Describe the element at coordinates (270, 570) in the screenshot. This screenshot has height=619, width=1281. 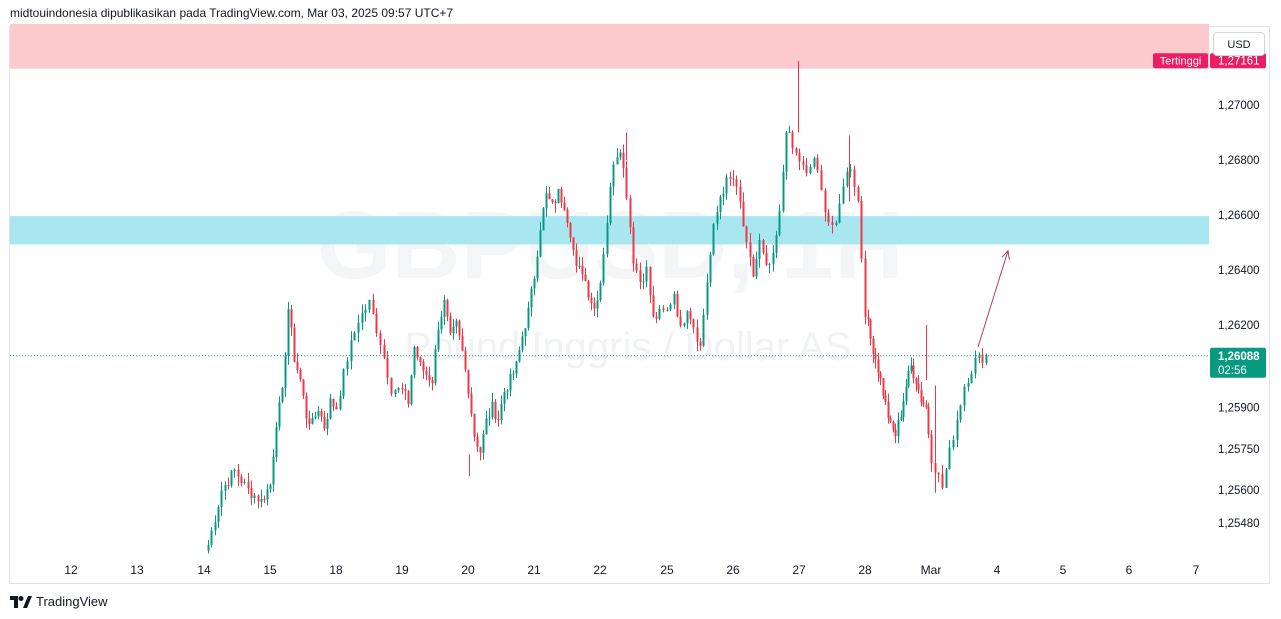
I see `x-tick-label: 15` at that location.